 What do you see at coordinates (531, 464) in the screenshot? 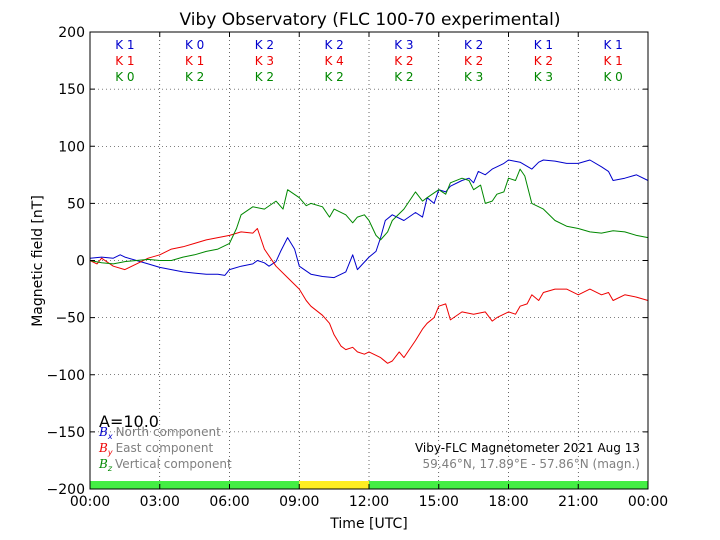
I see `info-line-2: 59.46°N, 17.89°E - 57.86°N (magn.)` at bounding box center [531, 464].